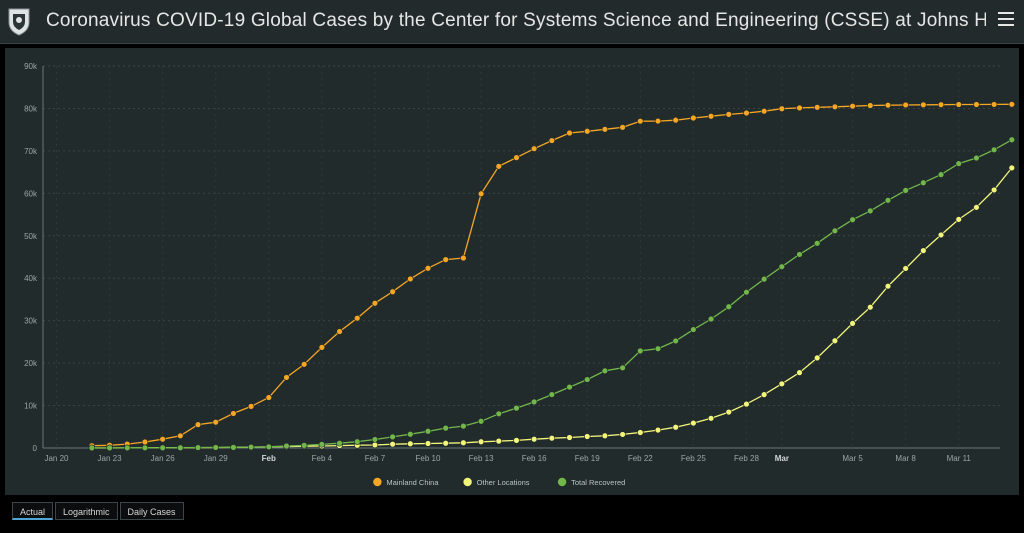  What do you see at coordinates (31, 321) in the screenshot?
I see `y-tick-label: 30k` at bounding box center [31, 321].